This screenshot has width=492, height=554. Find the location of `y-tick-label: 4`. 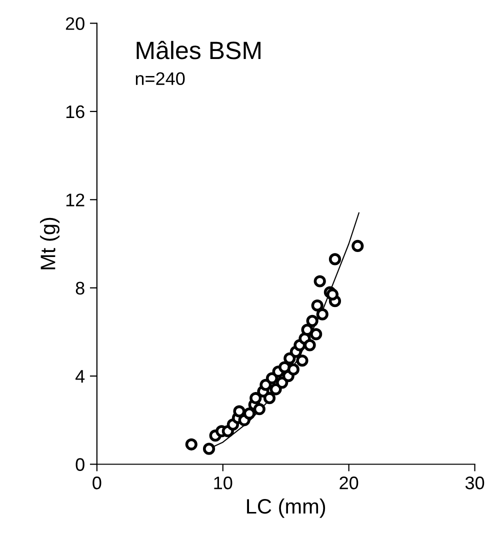

y-tick-label: 4 is located at coordinates (80, 376).